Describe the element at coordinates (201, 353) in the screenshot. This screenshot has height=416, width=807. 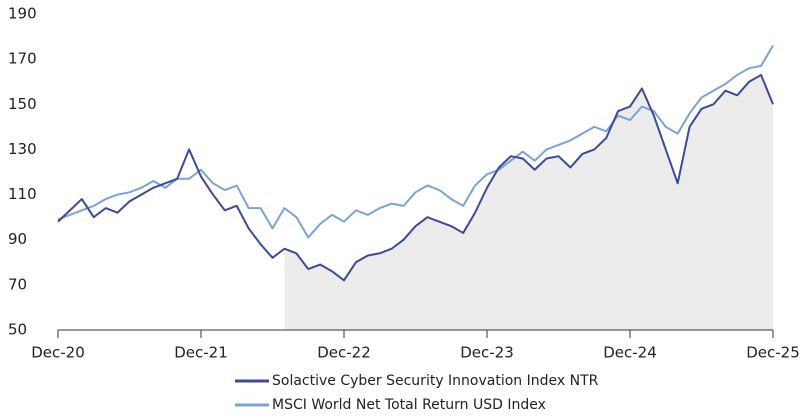
I see `x-tick-label: Dec-21` at that location.